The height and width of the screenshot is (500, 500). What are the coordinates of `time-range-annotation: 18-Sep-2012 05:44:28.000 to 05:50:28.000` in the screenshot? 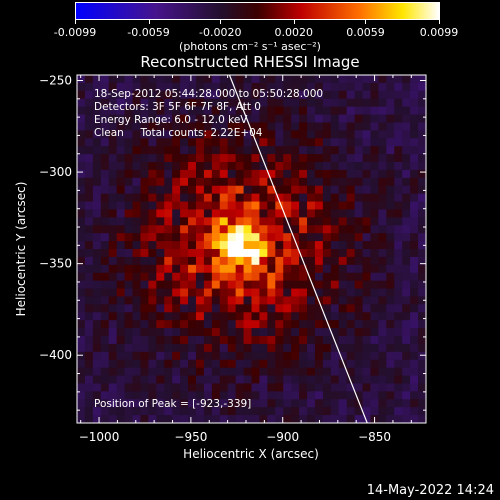 It's located at (209, 94).